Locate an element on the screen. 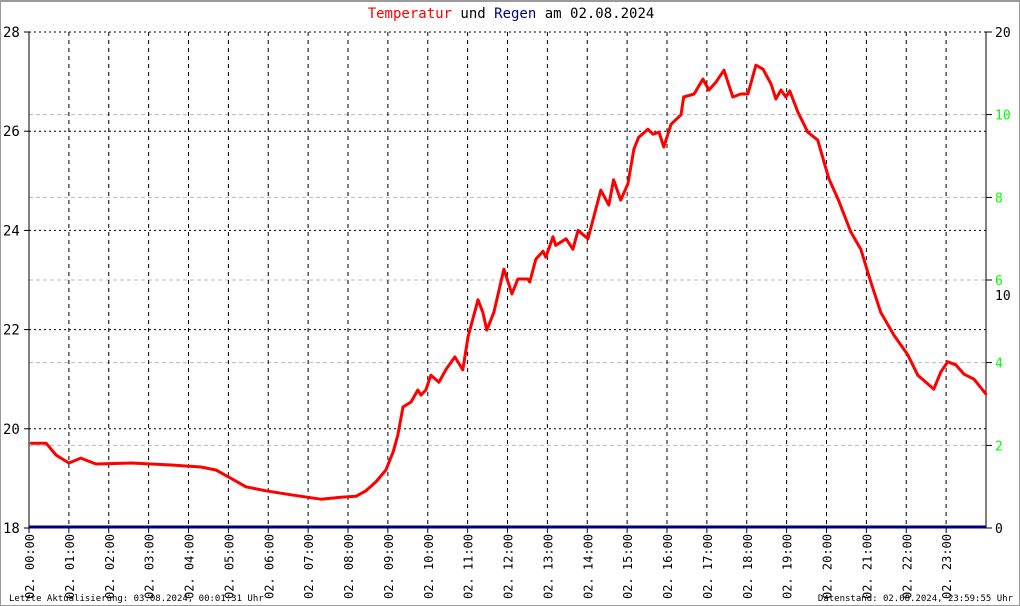  x-tick-label: 02. 07:00 is located at coordinates (309, 566).